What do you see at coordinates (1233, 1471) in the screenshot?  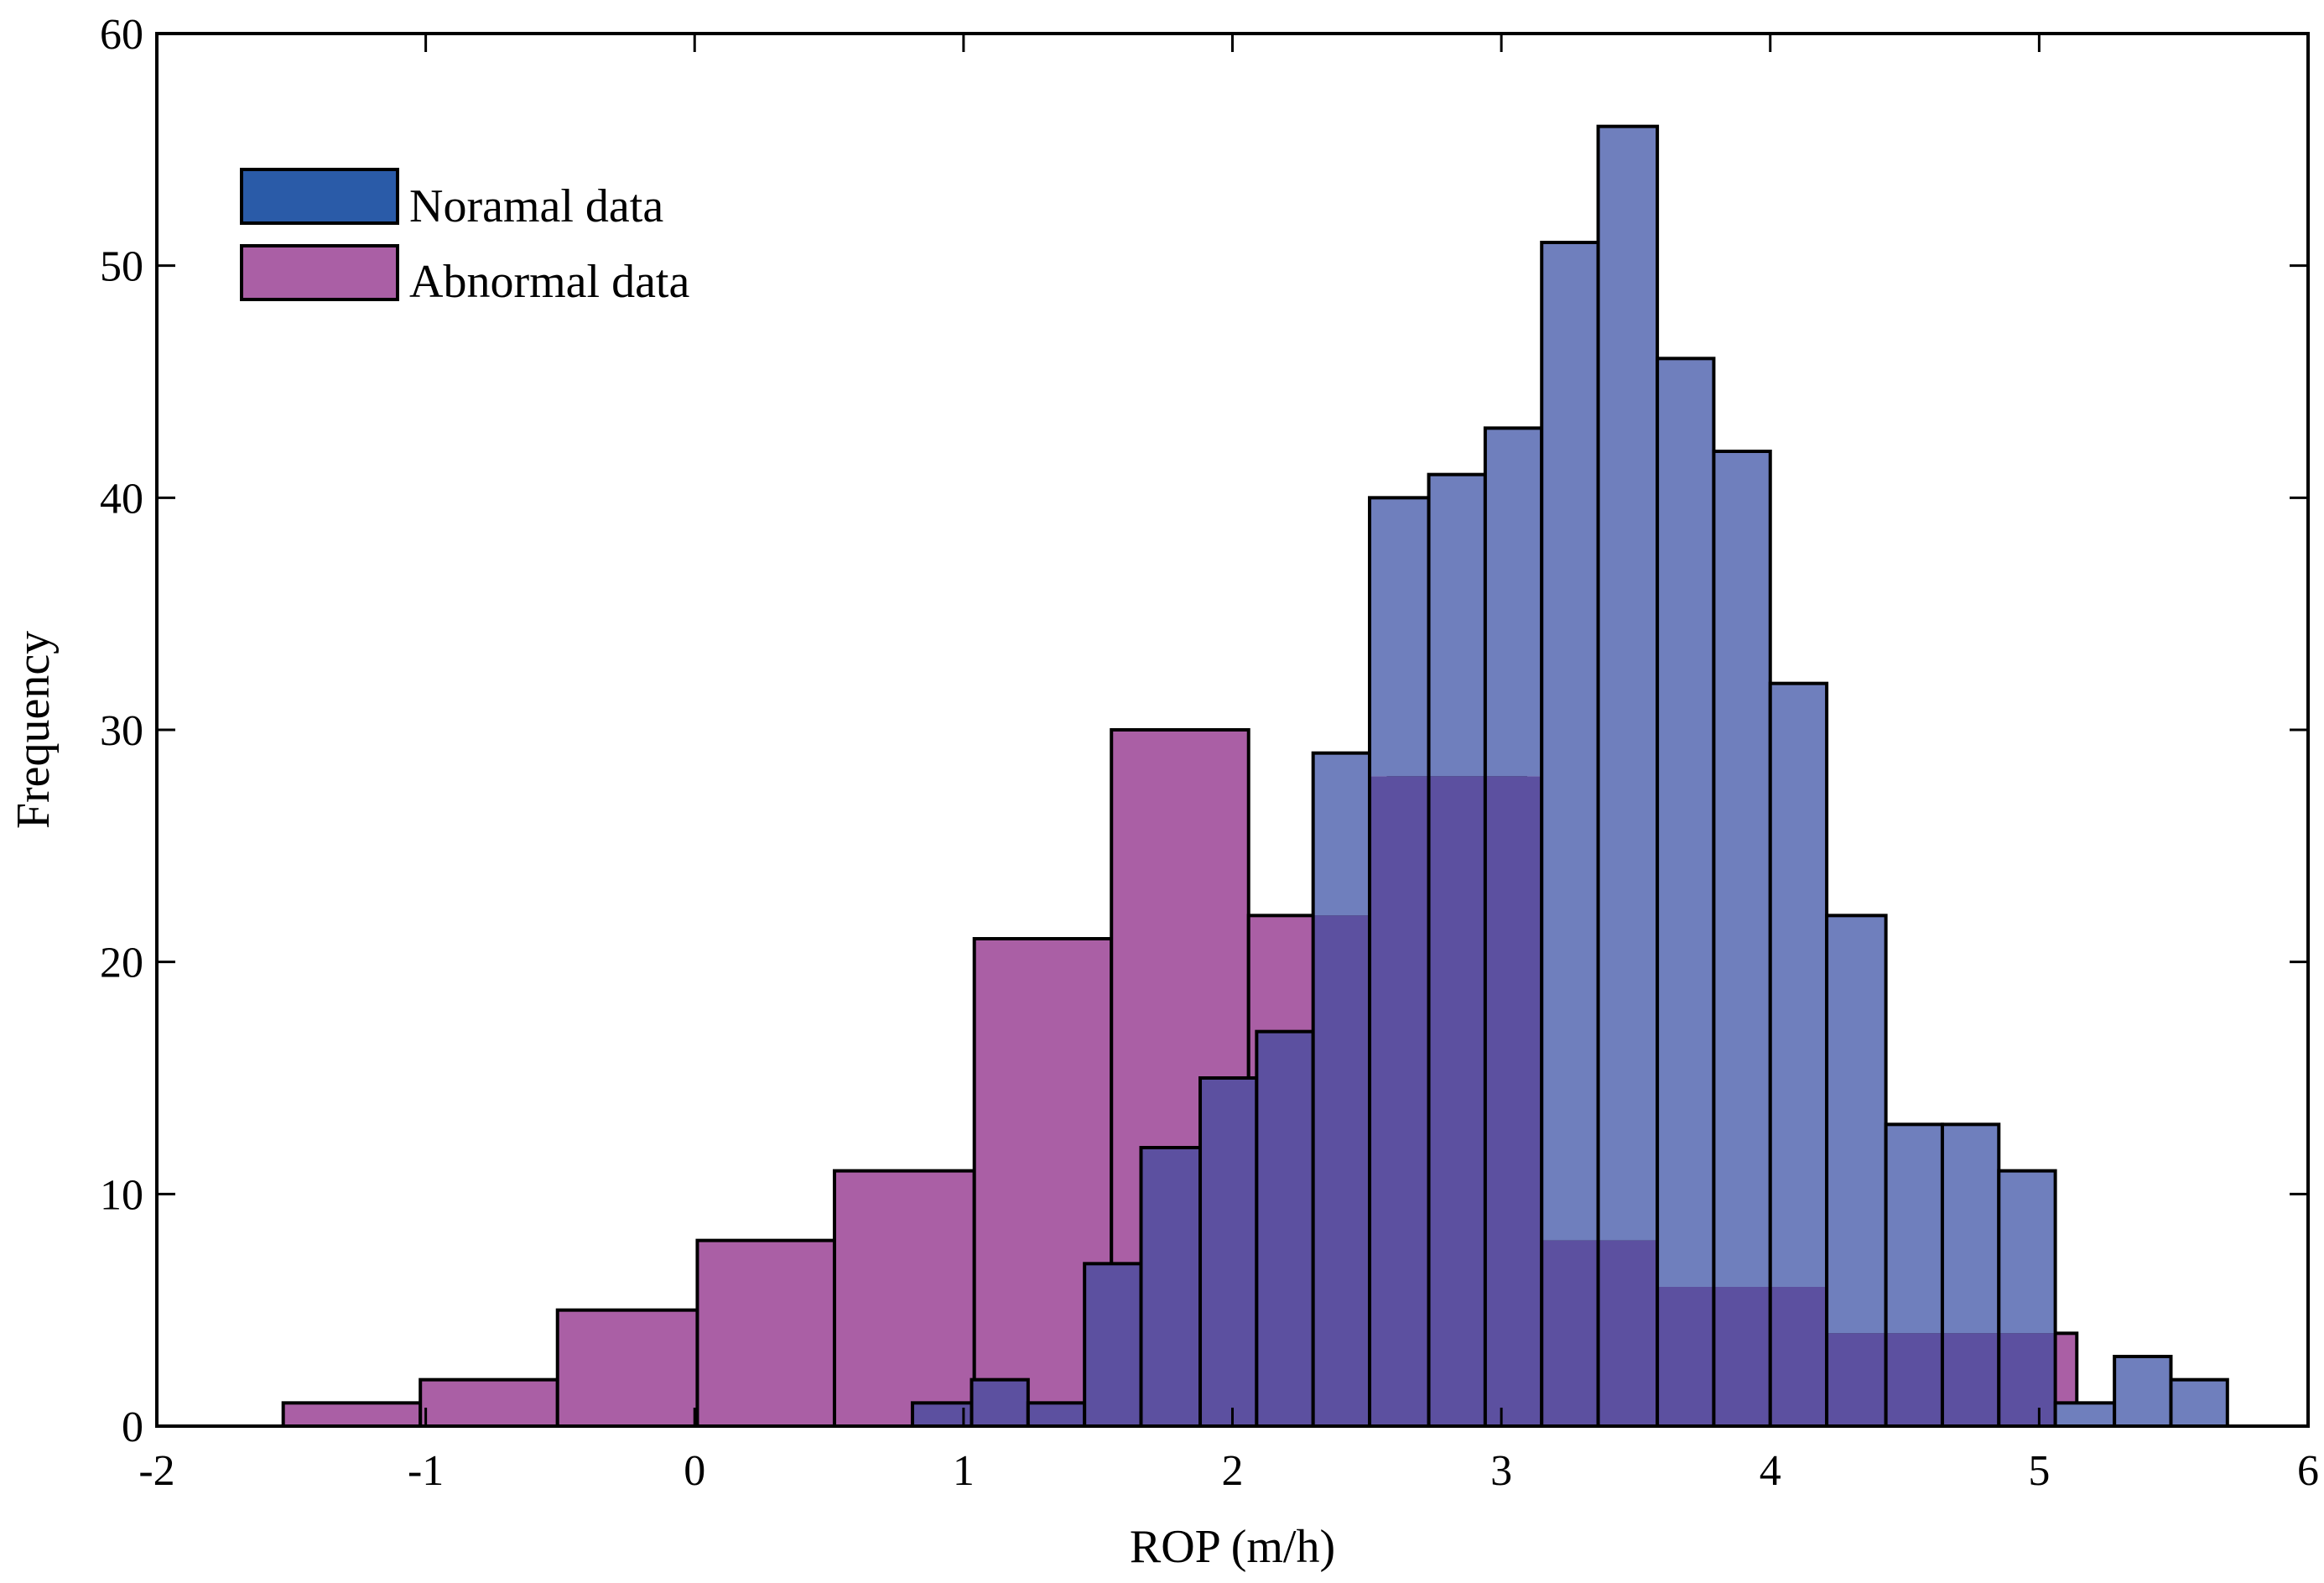 I see `x-tick-label-4: 2` at bounding box center [1233, 1471].